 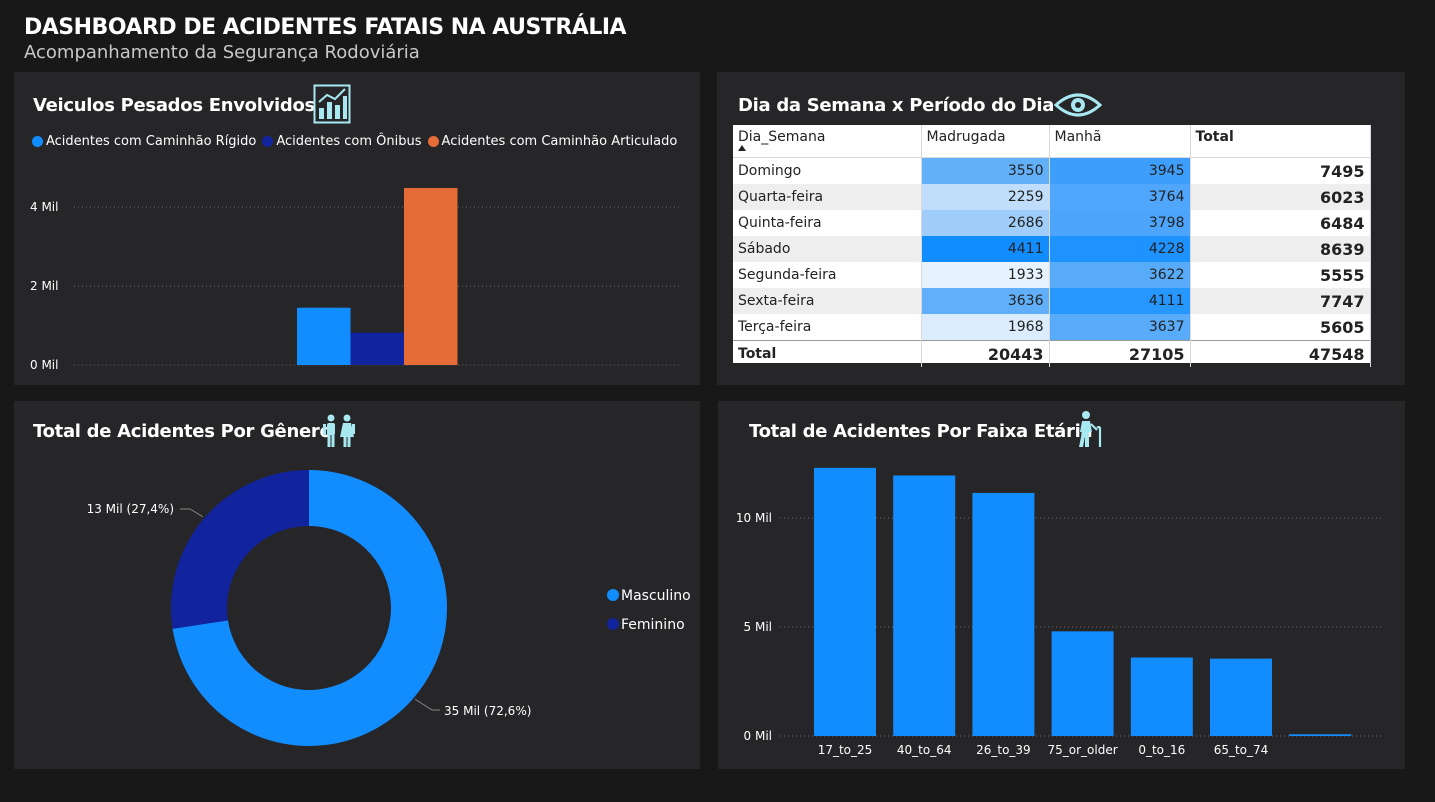 What do you see at coordinates (1280, 249) in the screenshot?
I see `cell-total: 8639` at bounding box center [1280, 249].